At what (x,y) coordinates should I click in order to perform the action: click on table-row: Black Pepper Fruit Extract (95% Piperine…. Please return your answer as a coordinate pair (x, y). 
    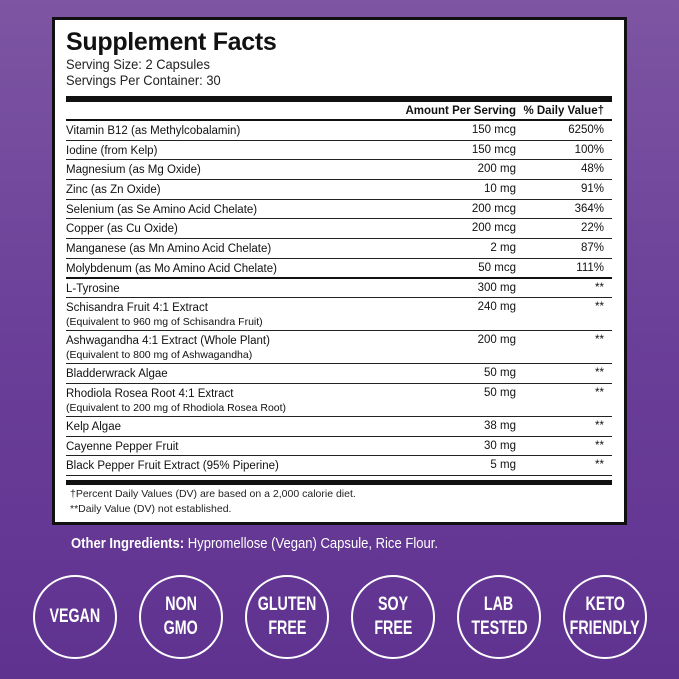
    Looking at the image, I should click on (339, 466).